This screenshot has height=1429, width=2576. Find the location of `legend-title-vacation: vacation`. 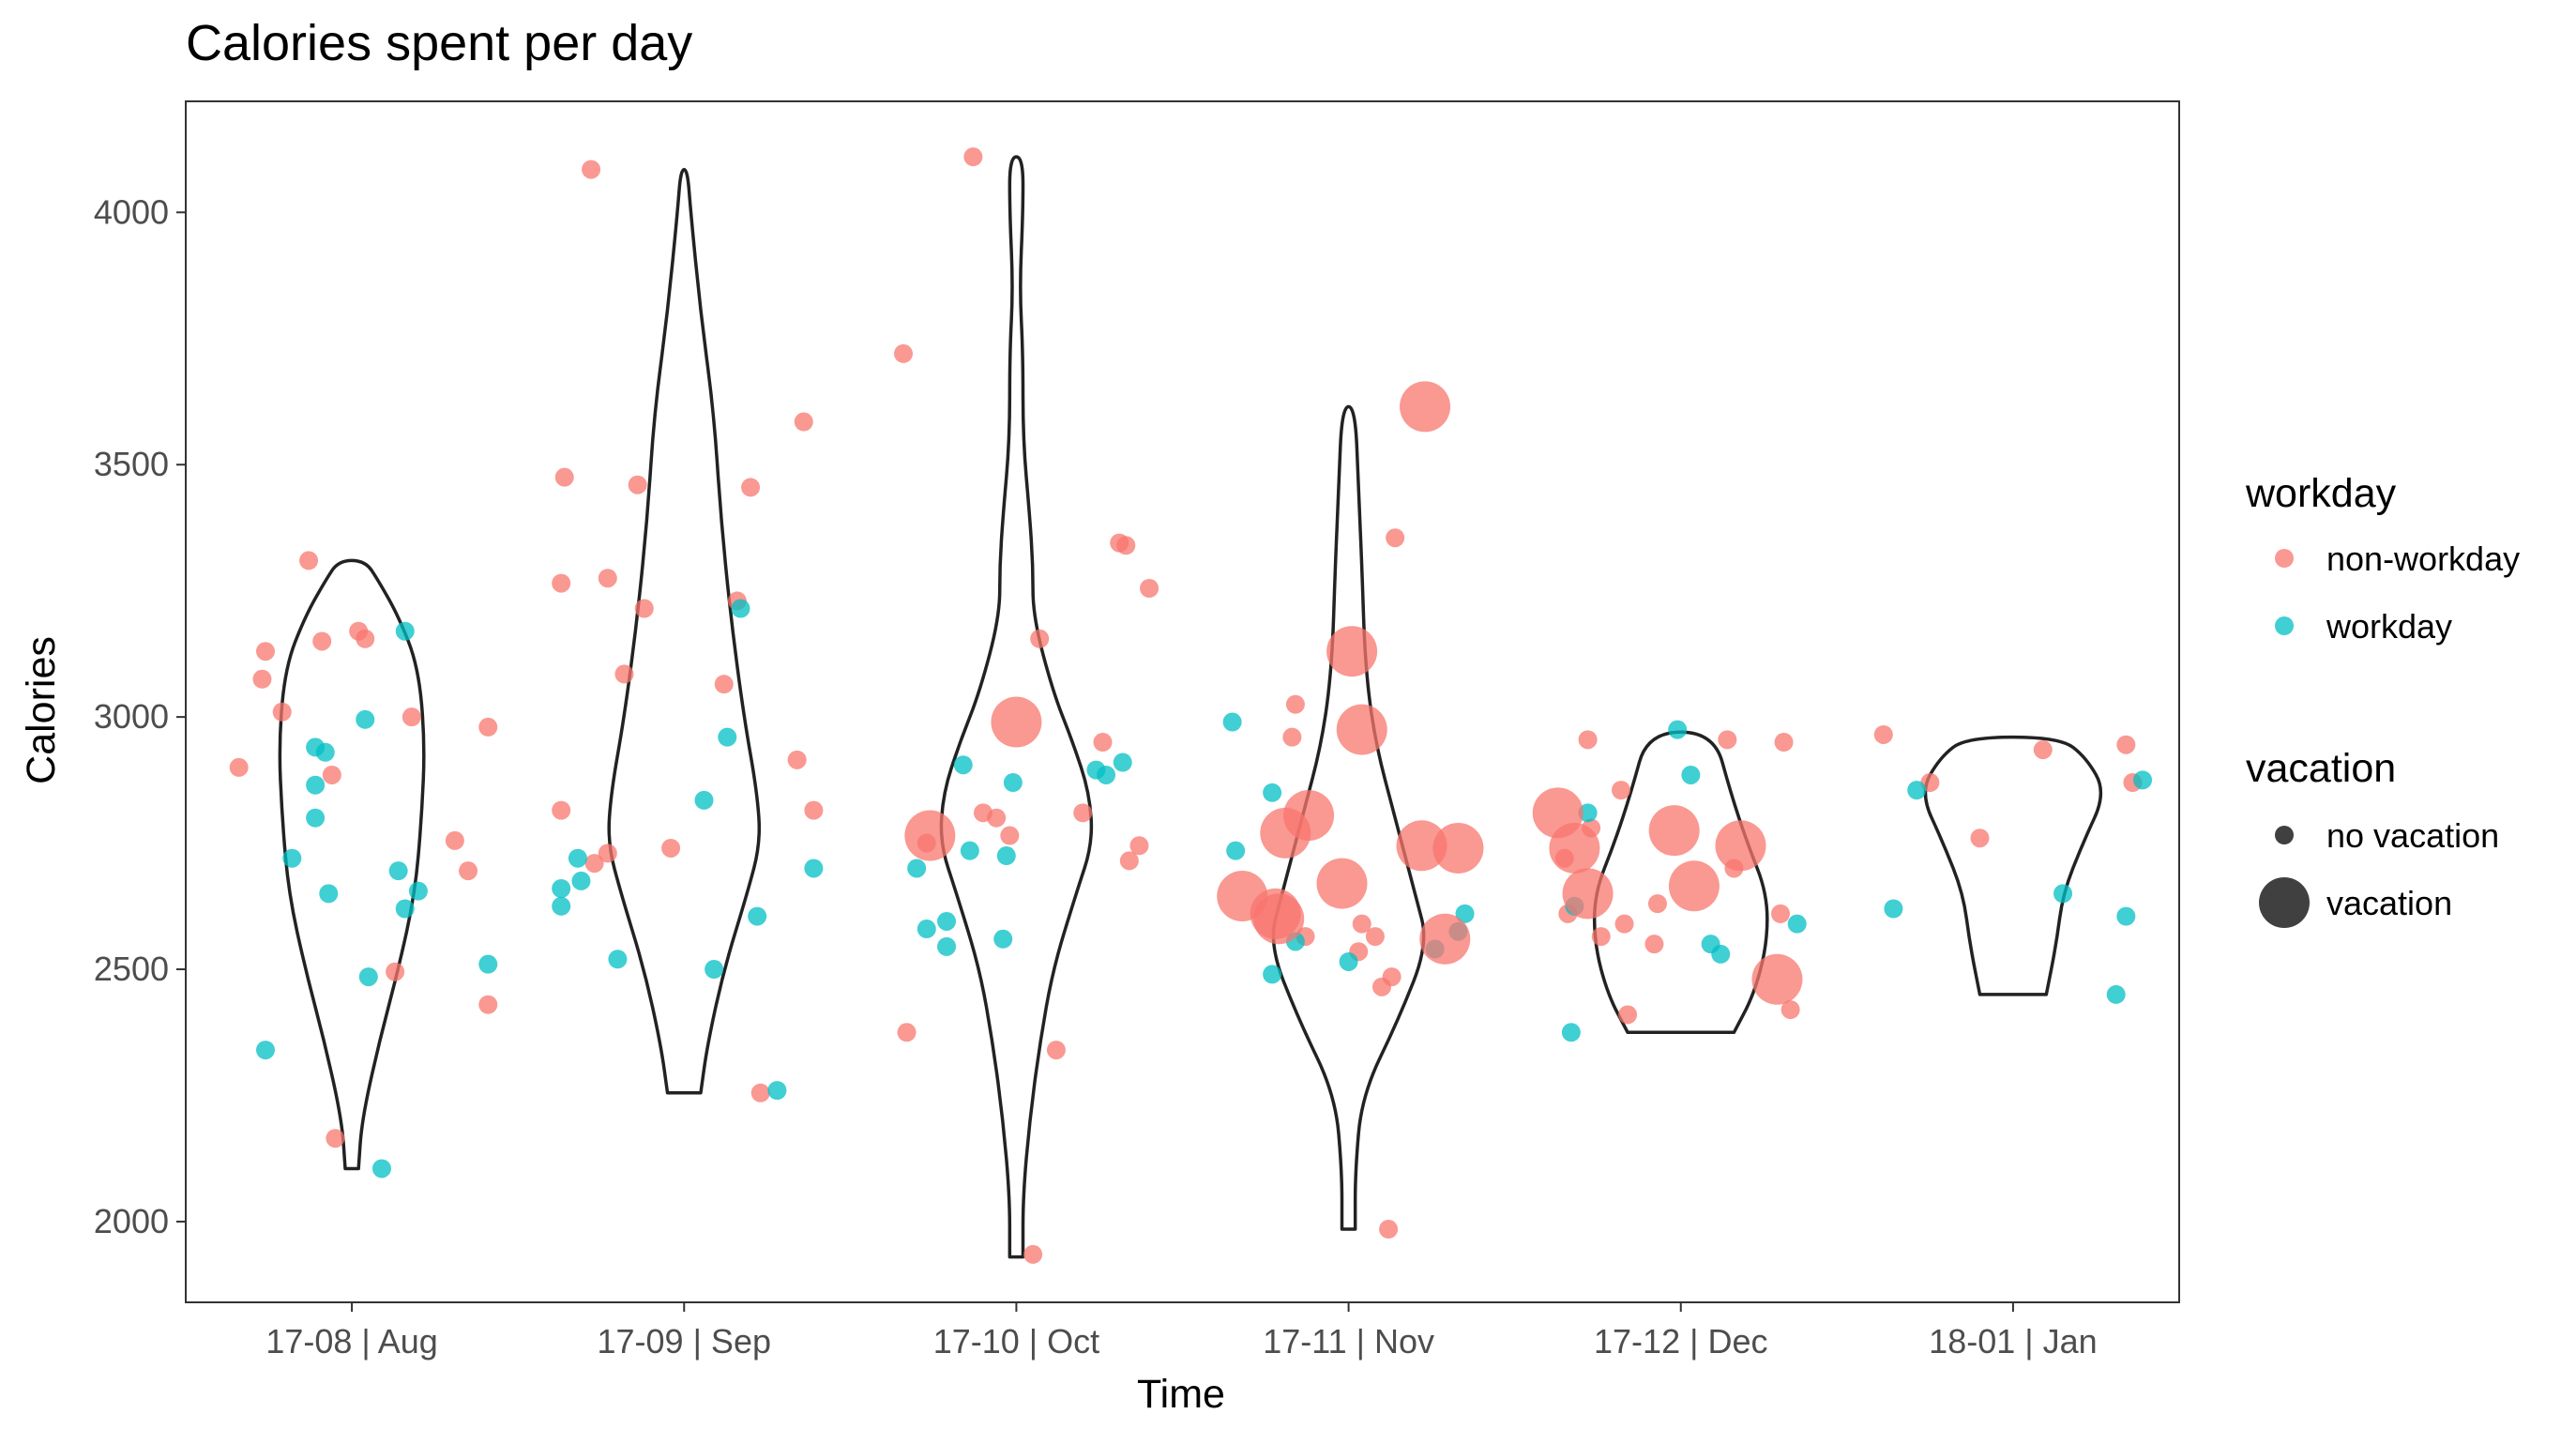

legend-title-vacation: vacation is located at coordinates (2321, 768).